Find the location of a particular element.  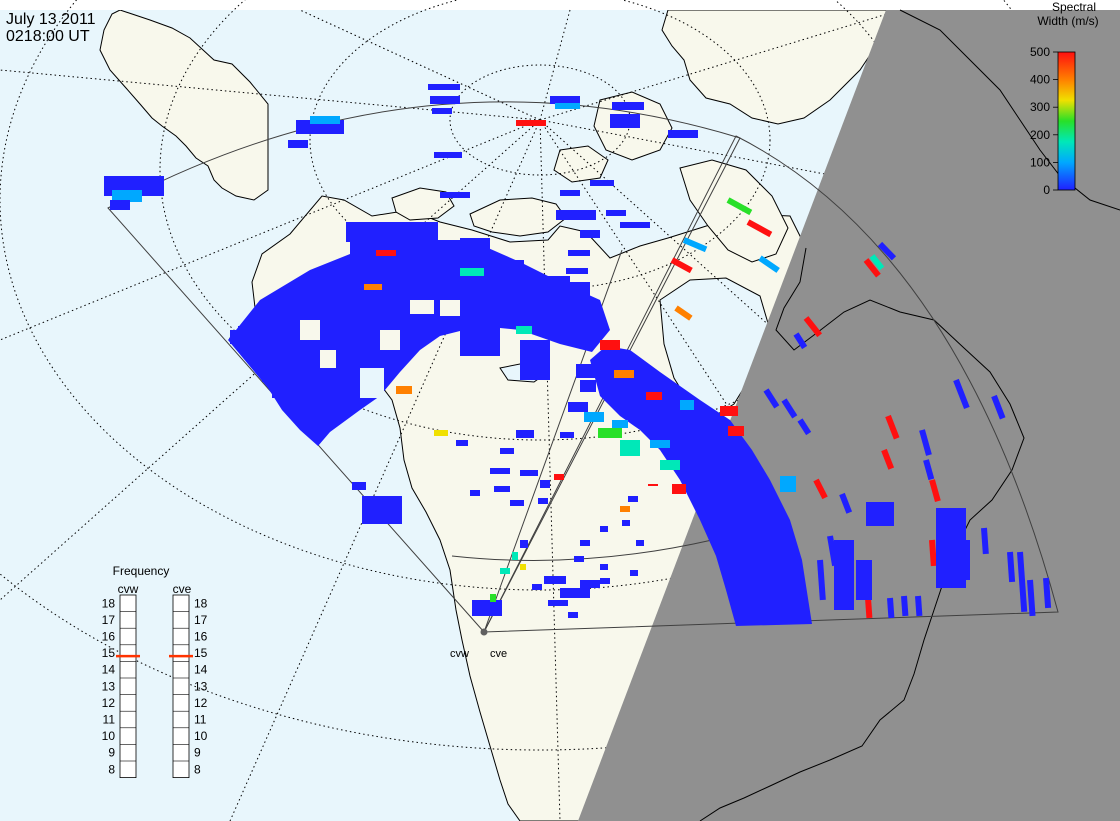

legend-title-line1: Spectral is located at coordinates (1074, 7).